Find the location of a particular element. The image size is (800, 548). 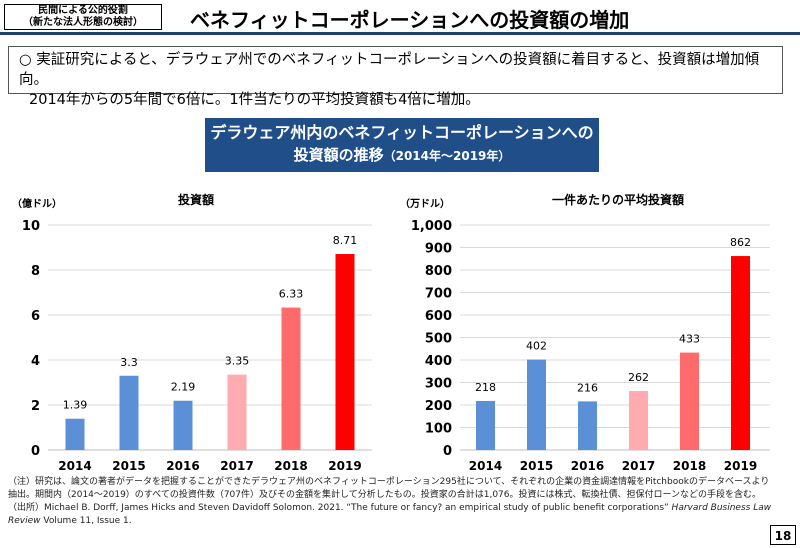

data-label: 3.3 is located at coordinates (129, 362).